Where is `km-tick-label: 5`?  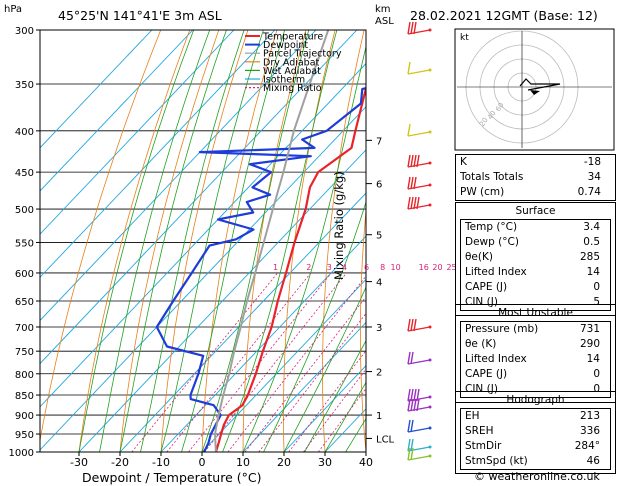
km-tick-label: 5 is located at coordinates (379, 236).